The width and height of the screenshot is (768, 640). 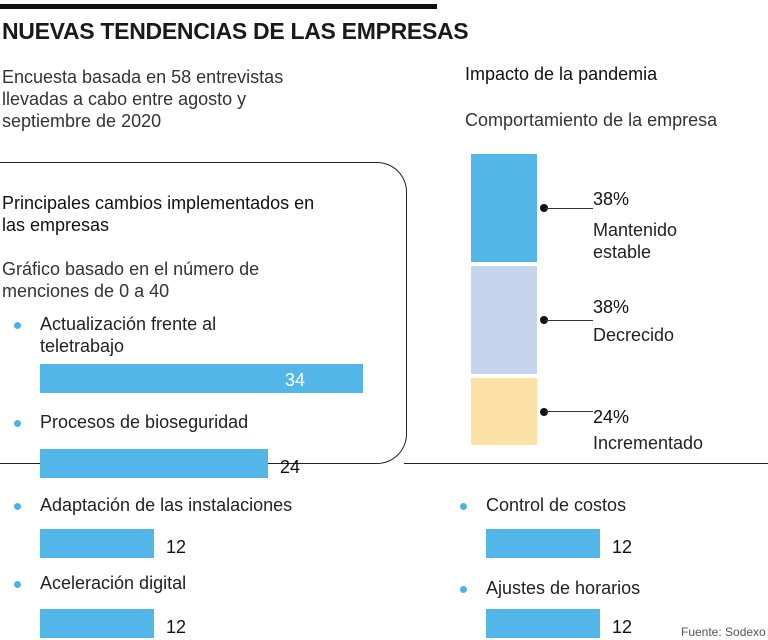 I want to click on source-note: Fuente: Sodexo, so click(x=723, y=632).